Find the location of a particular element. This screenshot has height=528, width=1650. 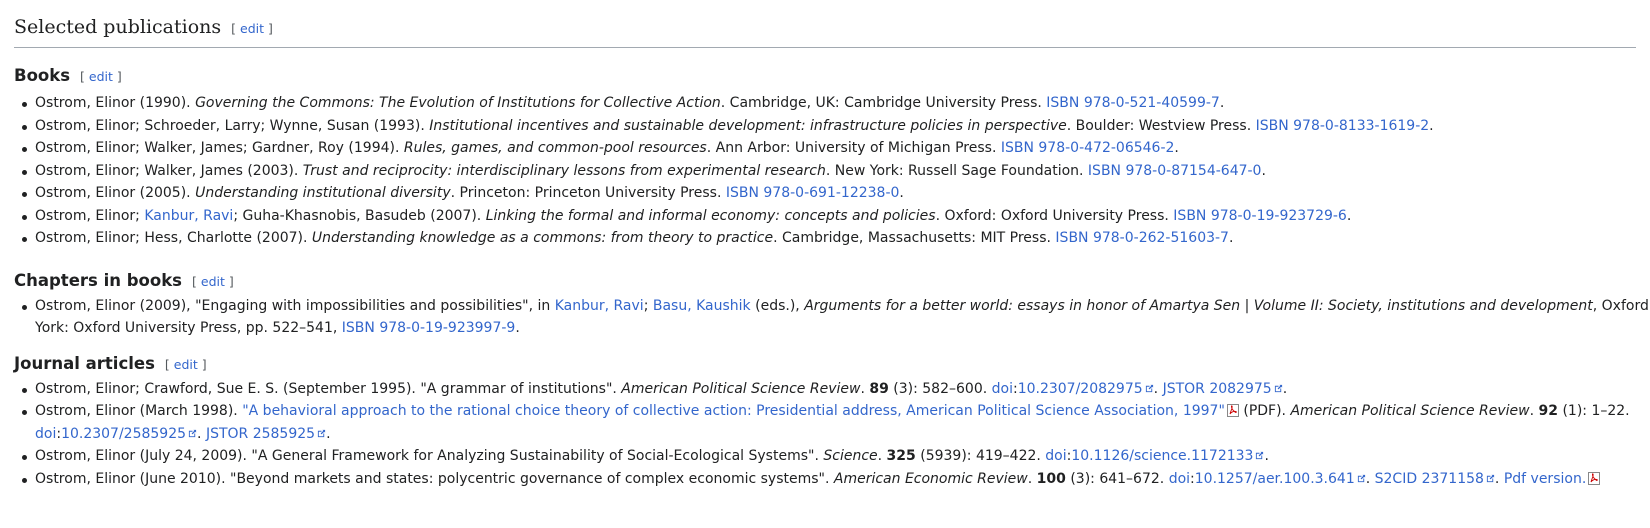

books-heading: Books [ edit ] is located at coordinates (825, 76).